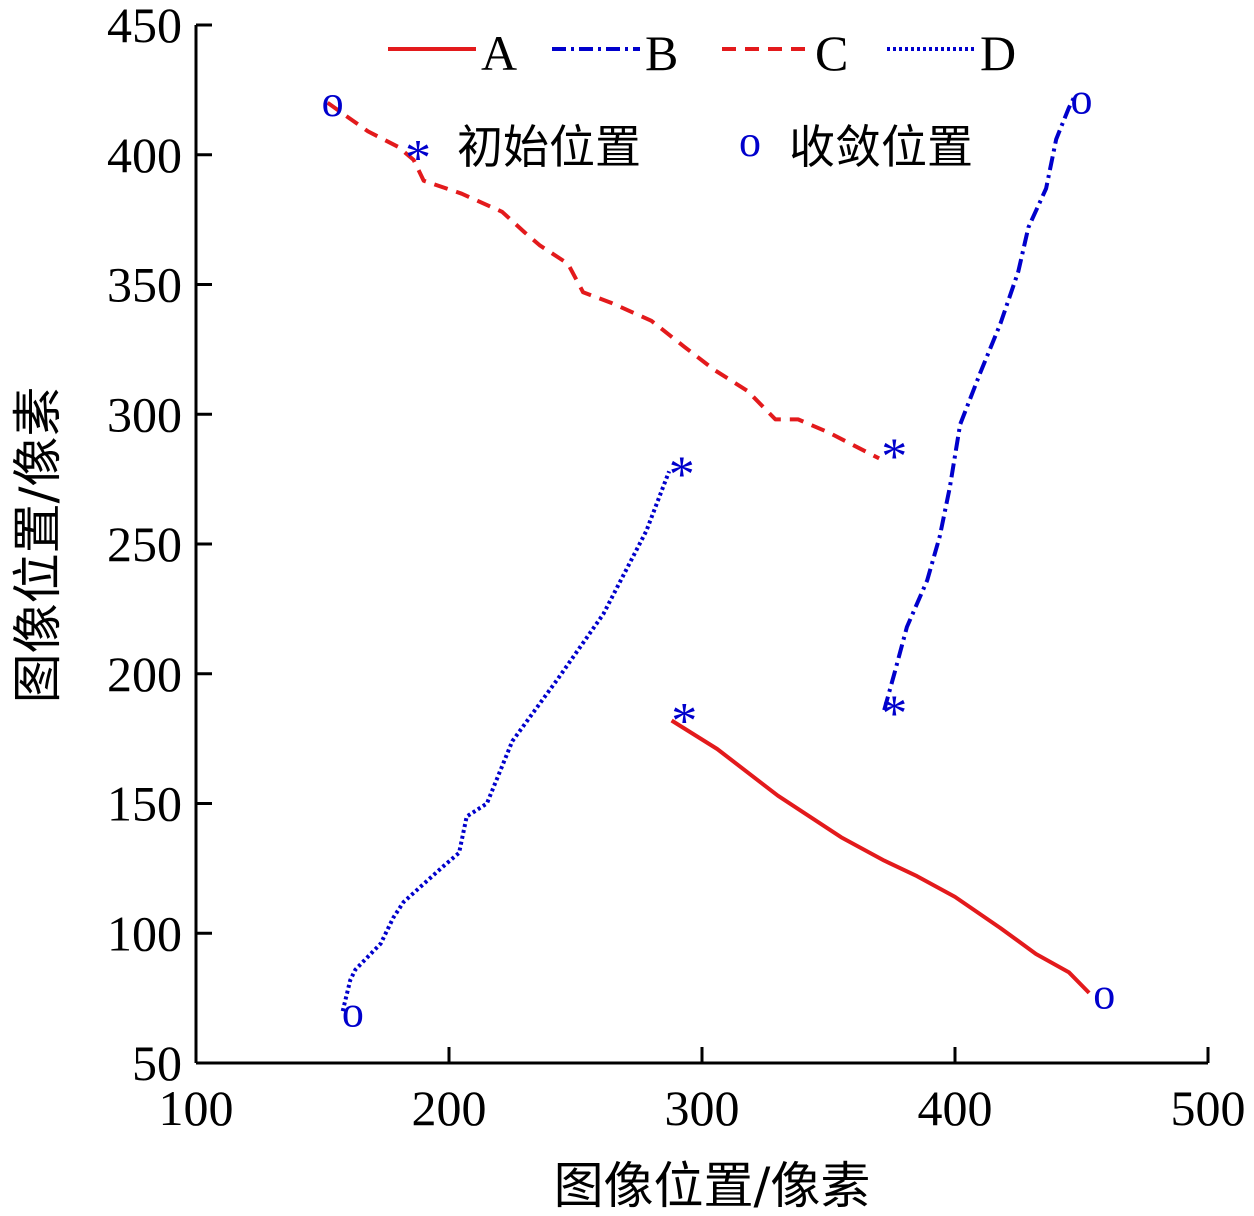 The height and width of the screenshot is (1216, 1254). Describe the element at coordinates (144, 804) in the screenshot. I see `y-tick-label: 150` at that location.